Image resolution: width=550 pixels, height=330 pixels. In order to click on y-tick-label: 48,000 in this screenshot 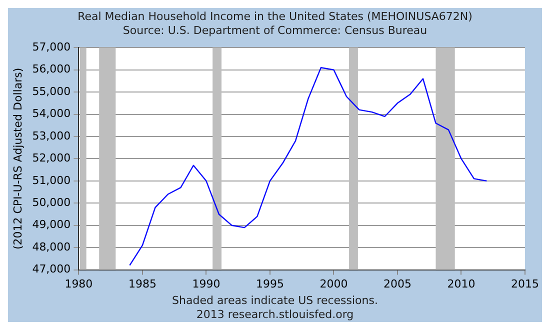, I will do `click(51, 247)`.